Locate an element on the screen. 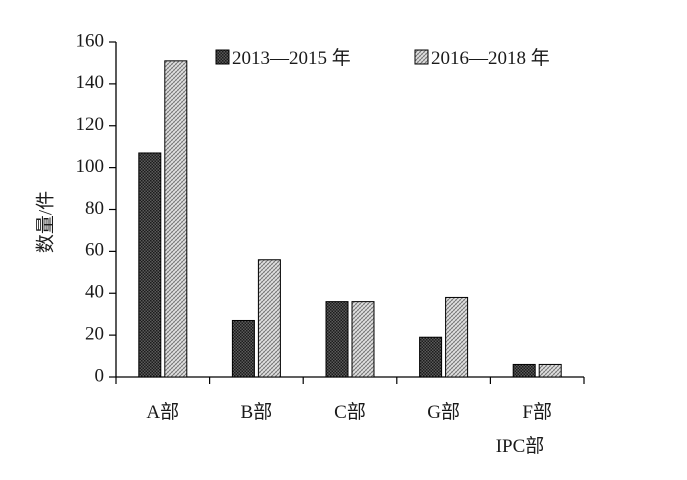 This screenshot has height=480, width=687. y-tick-label: 80 is located at coordinates (94, 208).